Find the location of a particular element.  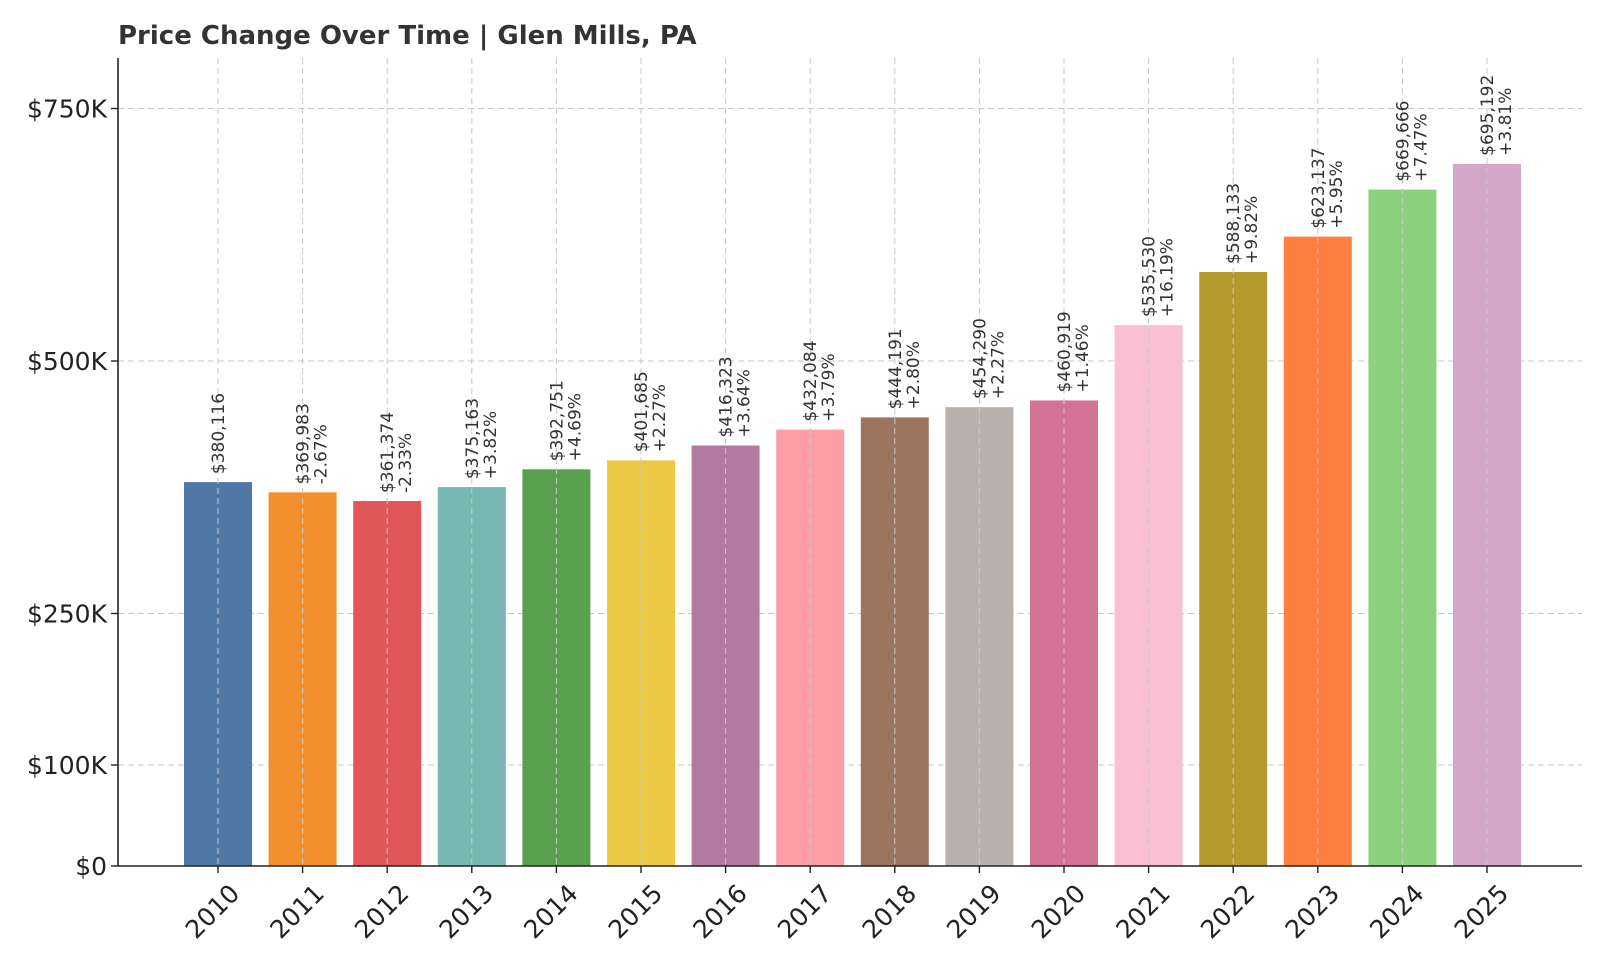

value-label: $444,191 is located at coordinates (896, 368).